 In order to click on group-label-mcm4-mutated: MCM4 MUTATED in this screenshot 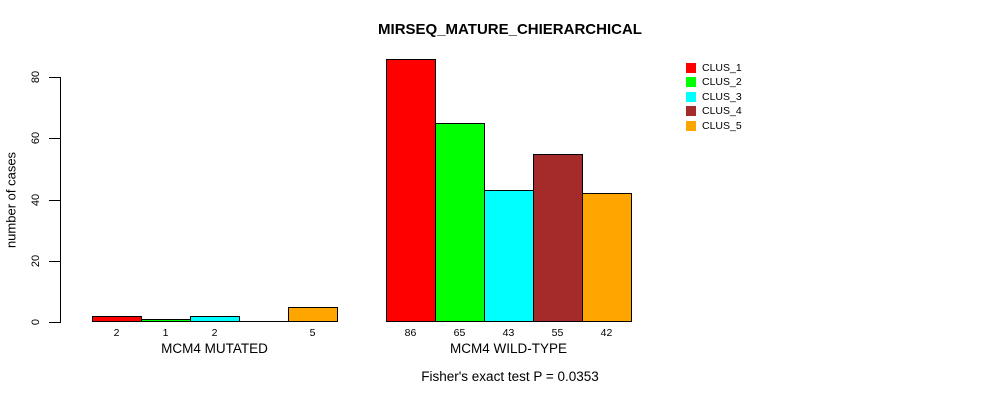, I will do `click(214, 348)`.